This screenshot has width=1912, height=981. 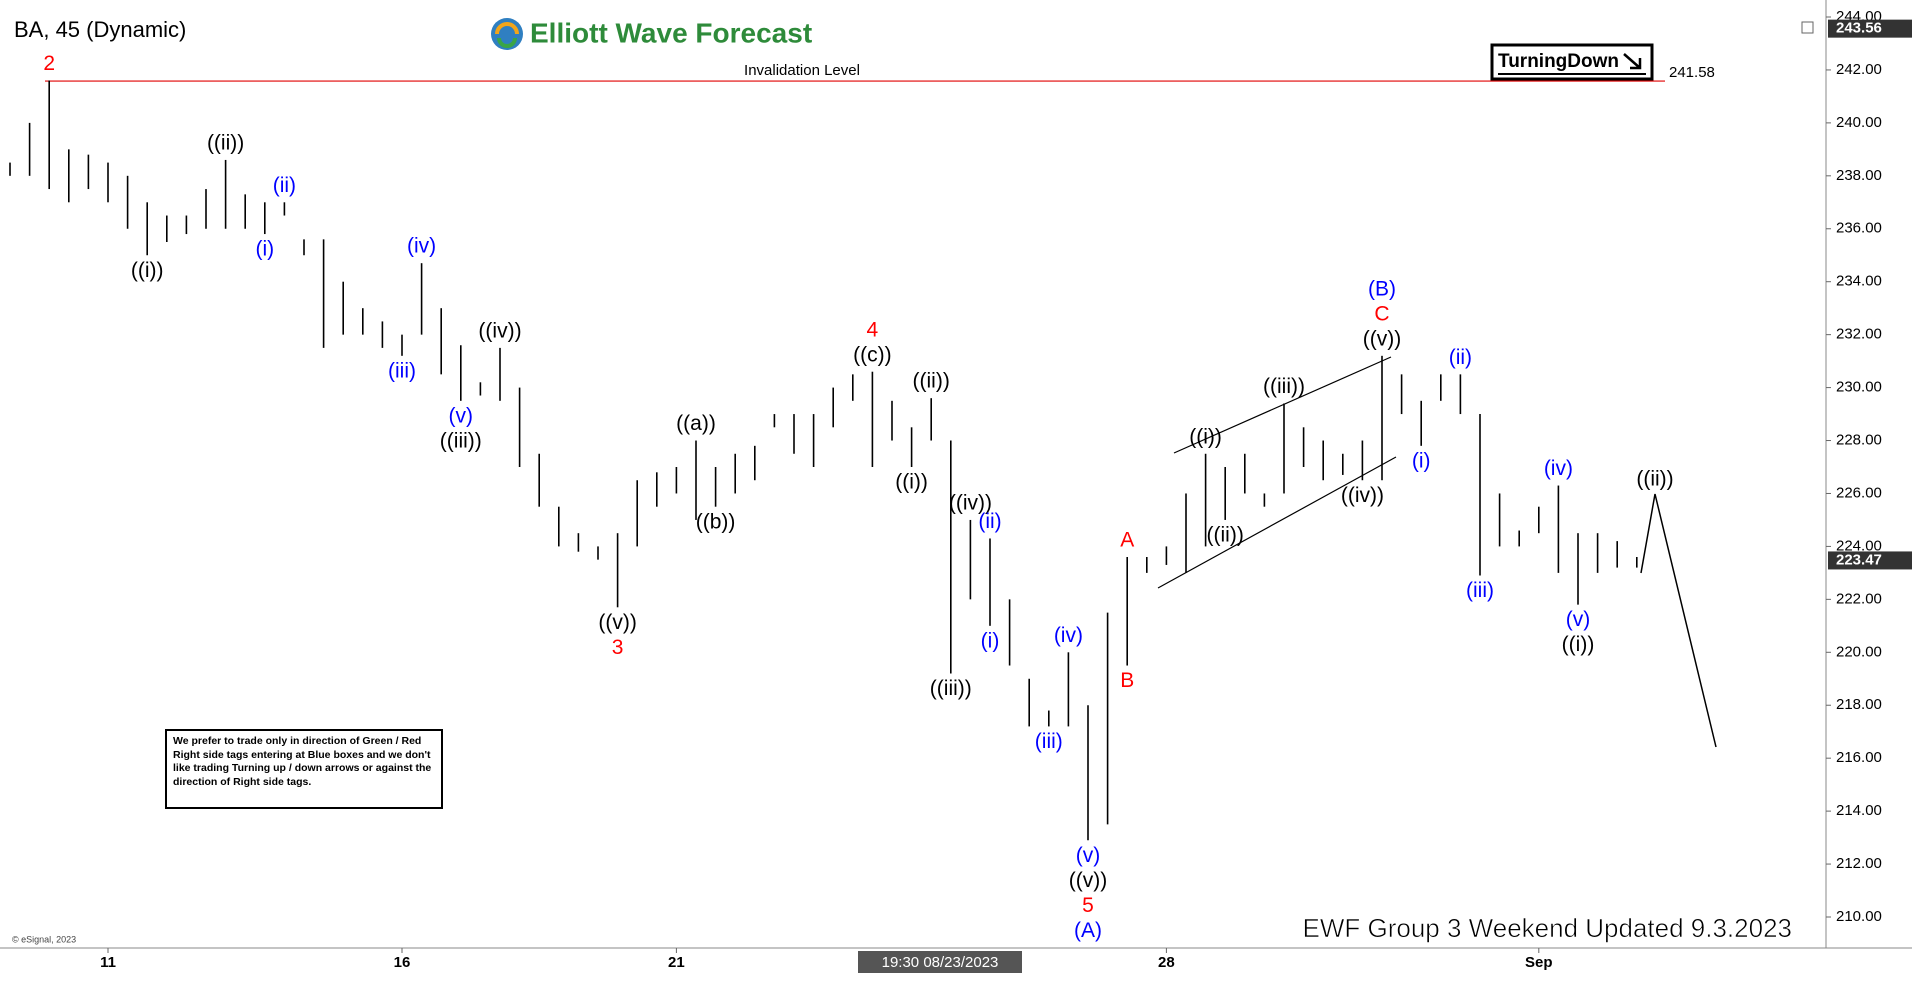 I want to click on wave-label: 4, so click(x=873, y=329).